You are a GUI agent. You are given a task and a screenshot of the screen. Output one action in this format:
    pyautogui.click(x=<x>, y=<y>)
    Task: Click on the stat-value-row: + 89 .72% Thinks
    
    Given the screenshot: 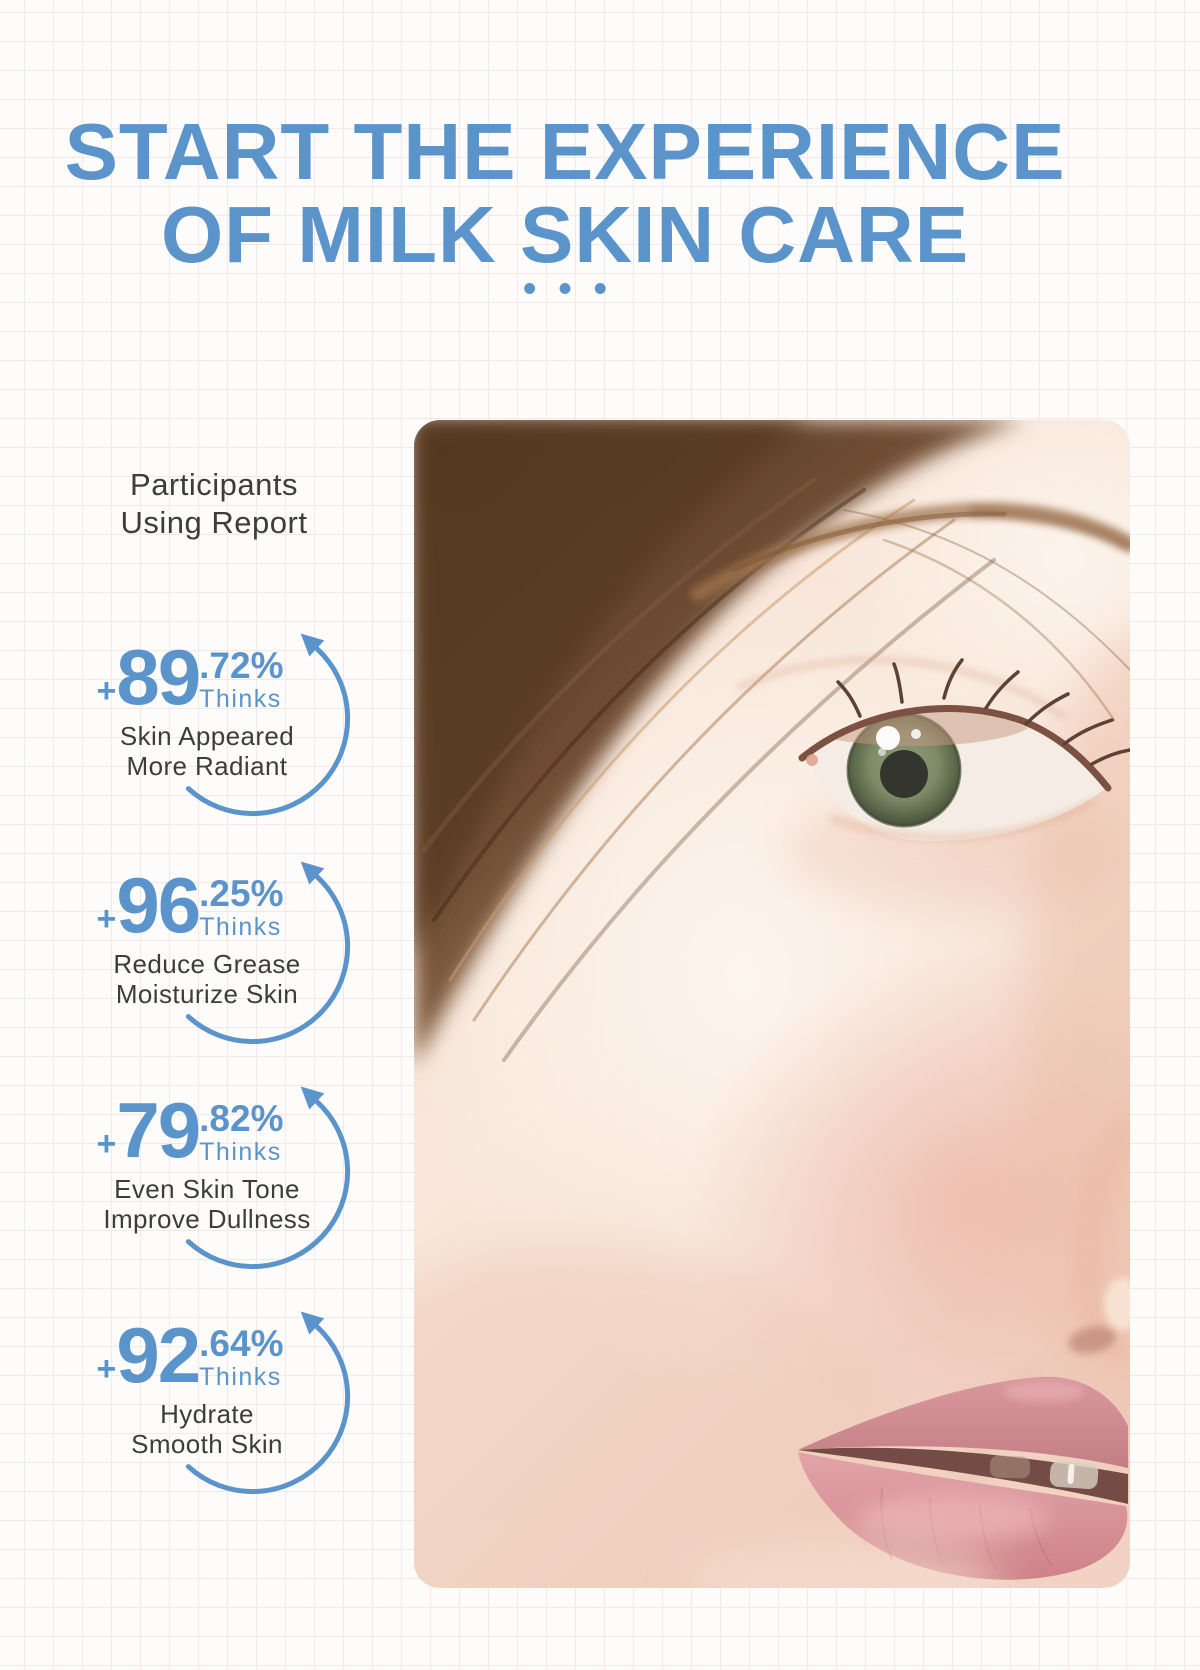 What is the action you would take?
    pyautogui.click(x=214, y=677)
    